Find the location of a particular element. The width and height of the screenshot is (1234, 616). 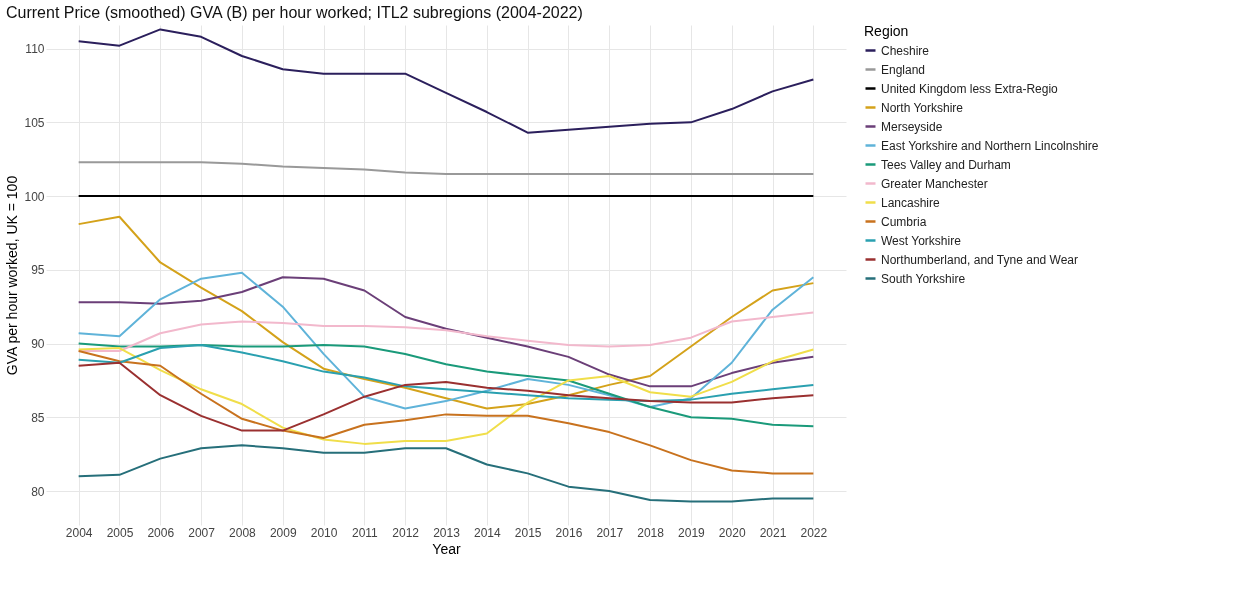

x-tick-label: 2018 is located at coordinates (651, 532).